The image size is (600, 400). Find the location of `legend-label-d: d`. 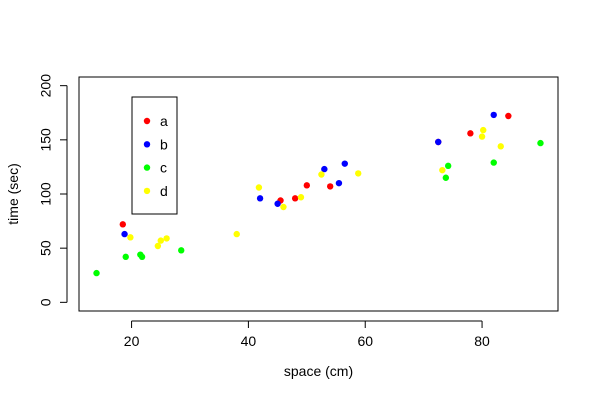

legend-label-d: d is located at coordinates (164, 191).